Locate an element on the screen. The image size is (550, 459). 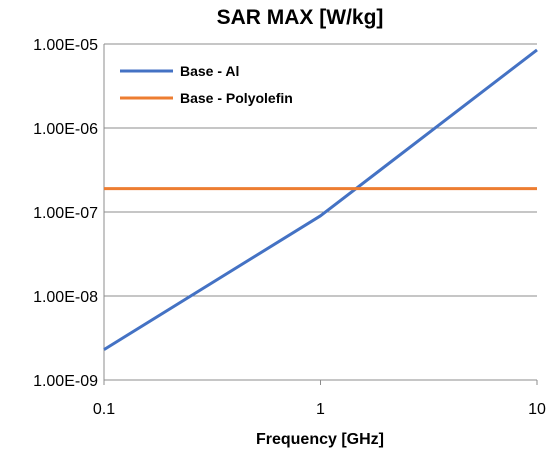
y-tick-labels: 1.00E-09 1.00E-08 1.00E-07 1.00E-06 1.00E-05 is located at coordinates (65, 213).